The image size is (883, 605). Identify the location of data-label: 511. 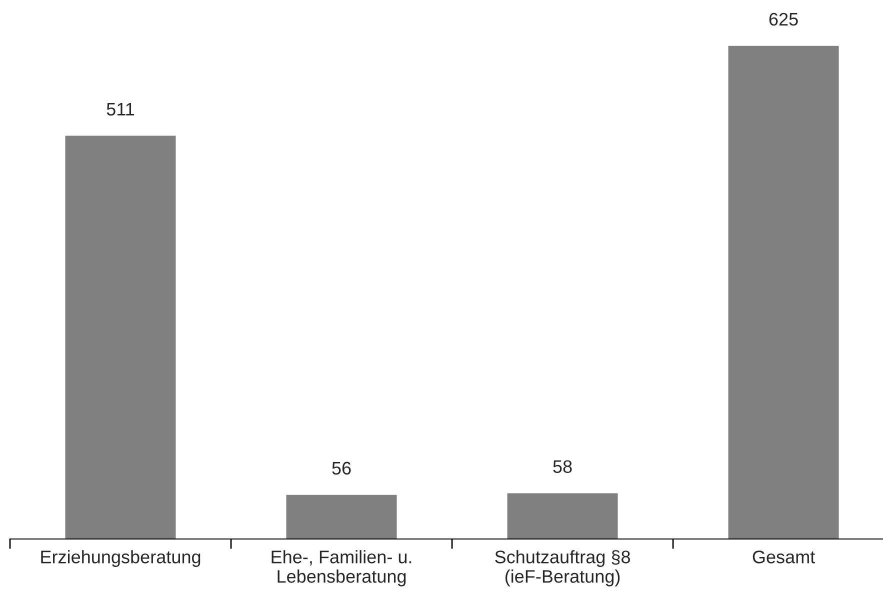
(120, 109).